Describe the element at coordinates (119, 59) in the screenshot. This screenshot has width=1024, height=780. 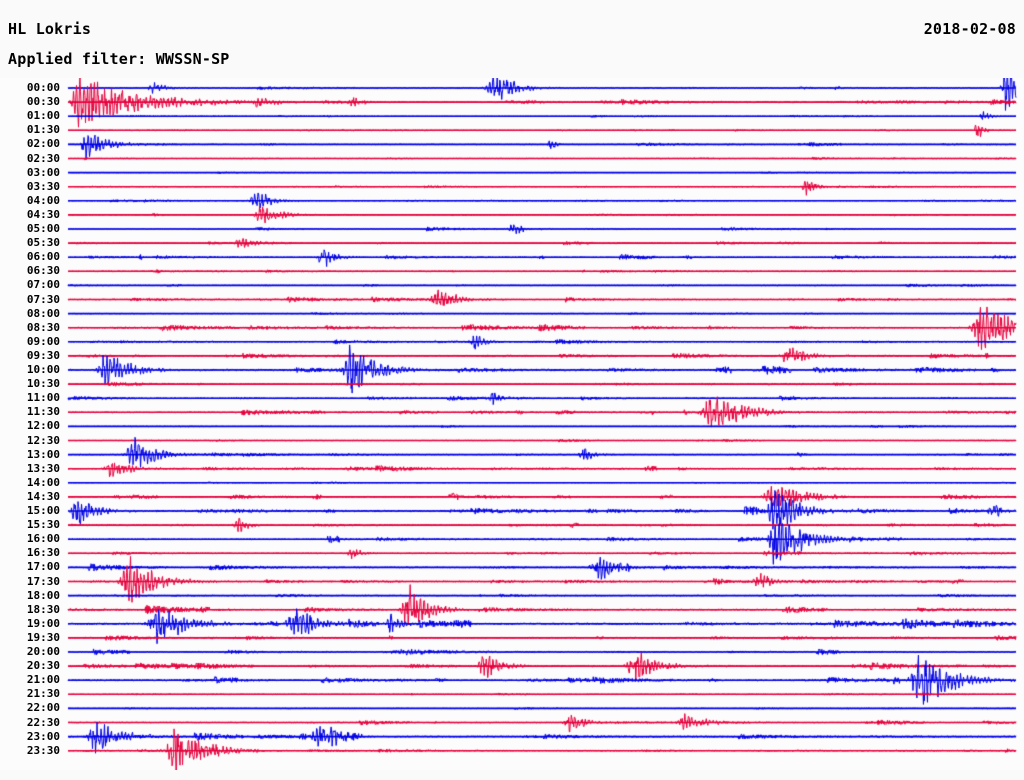
I see `applied-filter-label: Applied filter: WWSSN-SP` at that location.